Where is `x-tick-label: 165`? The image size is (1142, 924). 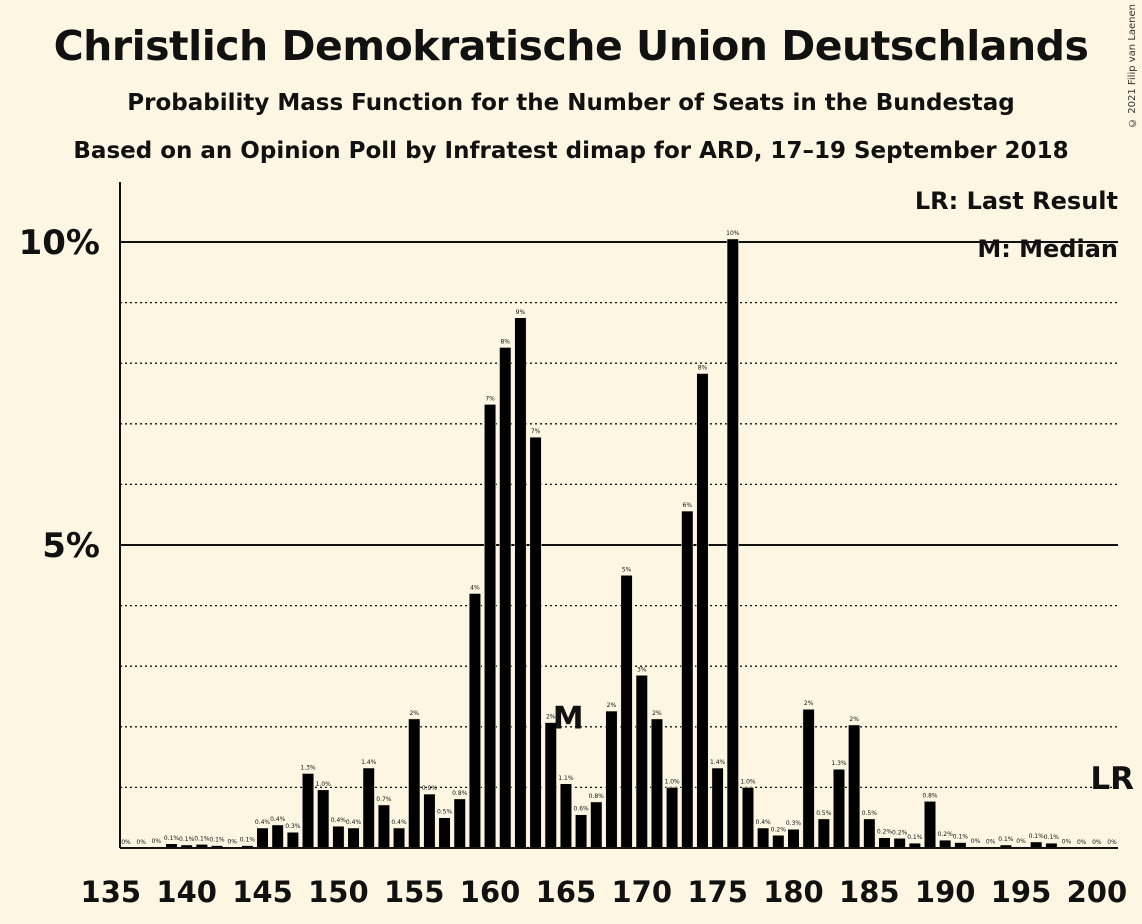 x-tick-label: 165 is located at coordinates (566, 892).